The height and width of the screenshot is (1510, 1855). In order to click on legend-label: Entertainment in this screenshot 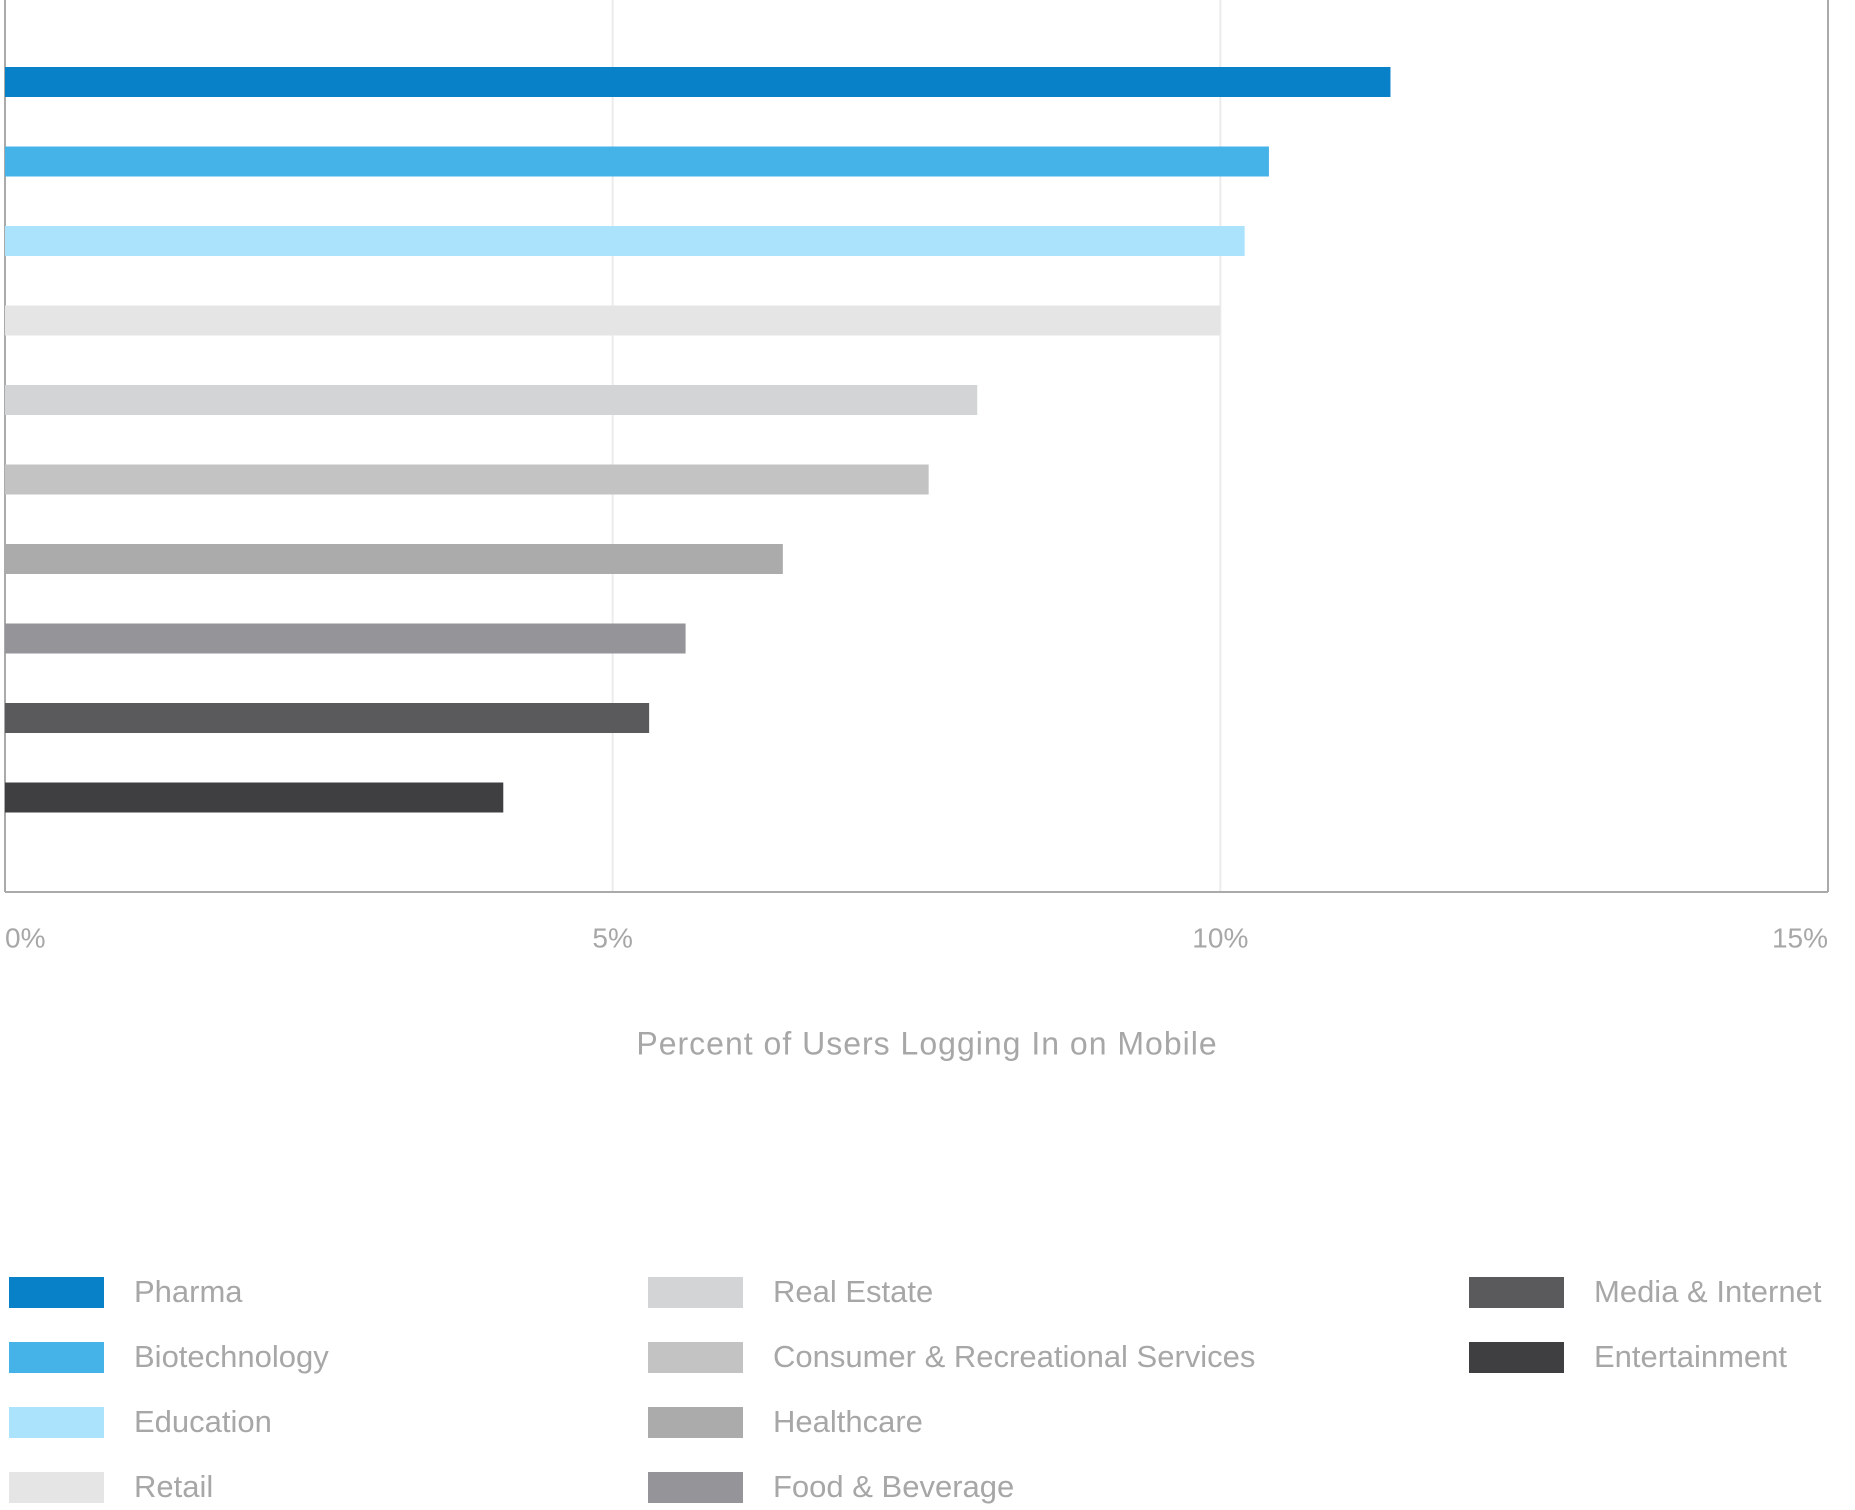, I will do `click(1690, 1356)`.